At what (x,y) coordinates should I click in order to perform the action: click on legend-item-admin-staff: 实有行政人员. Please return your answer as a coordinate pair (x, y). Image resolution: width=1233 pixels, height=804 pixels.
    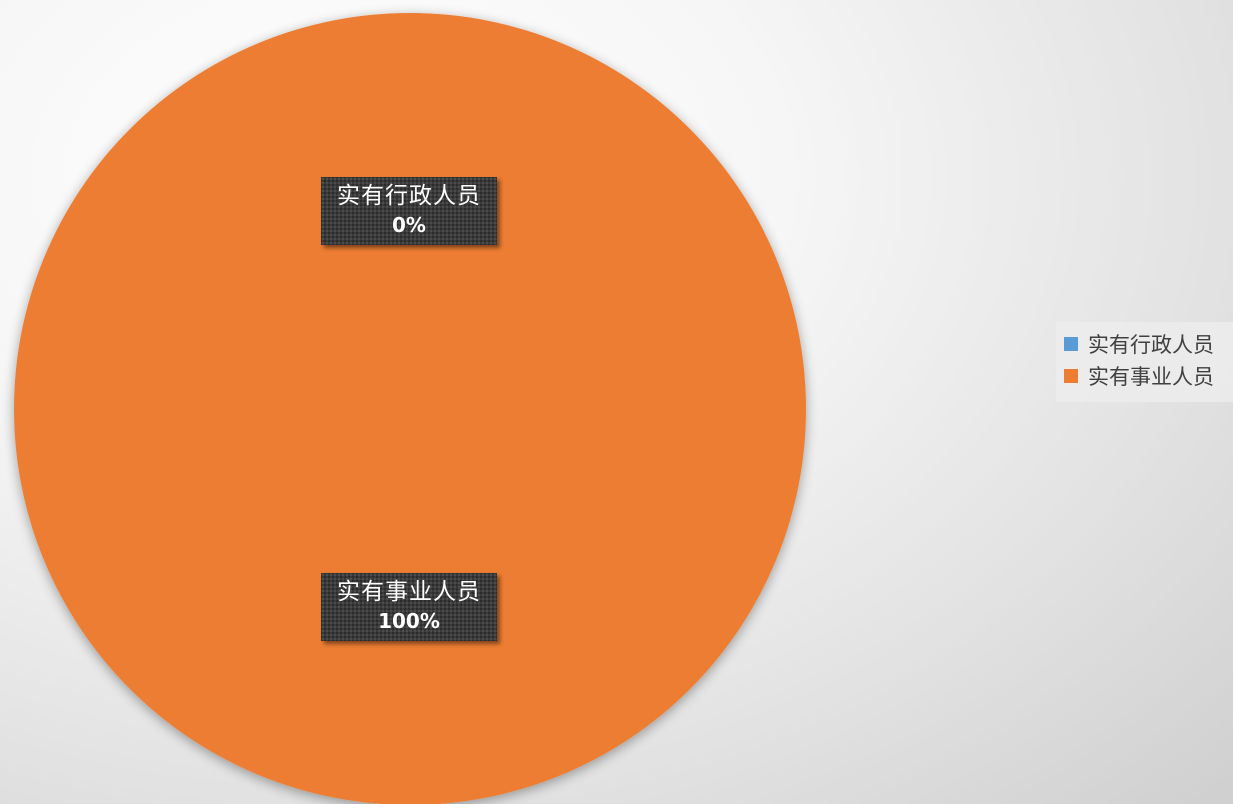
    Looking at the image, I should click on (1148, 344).